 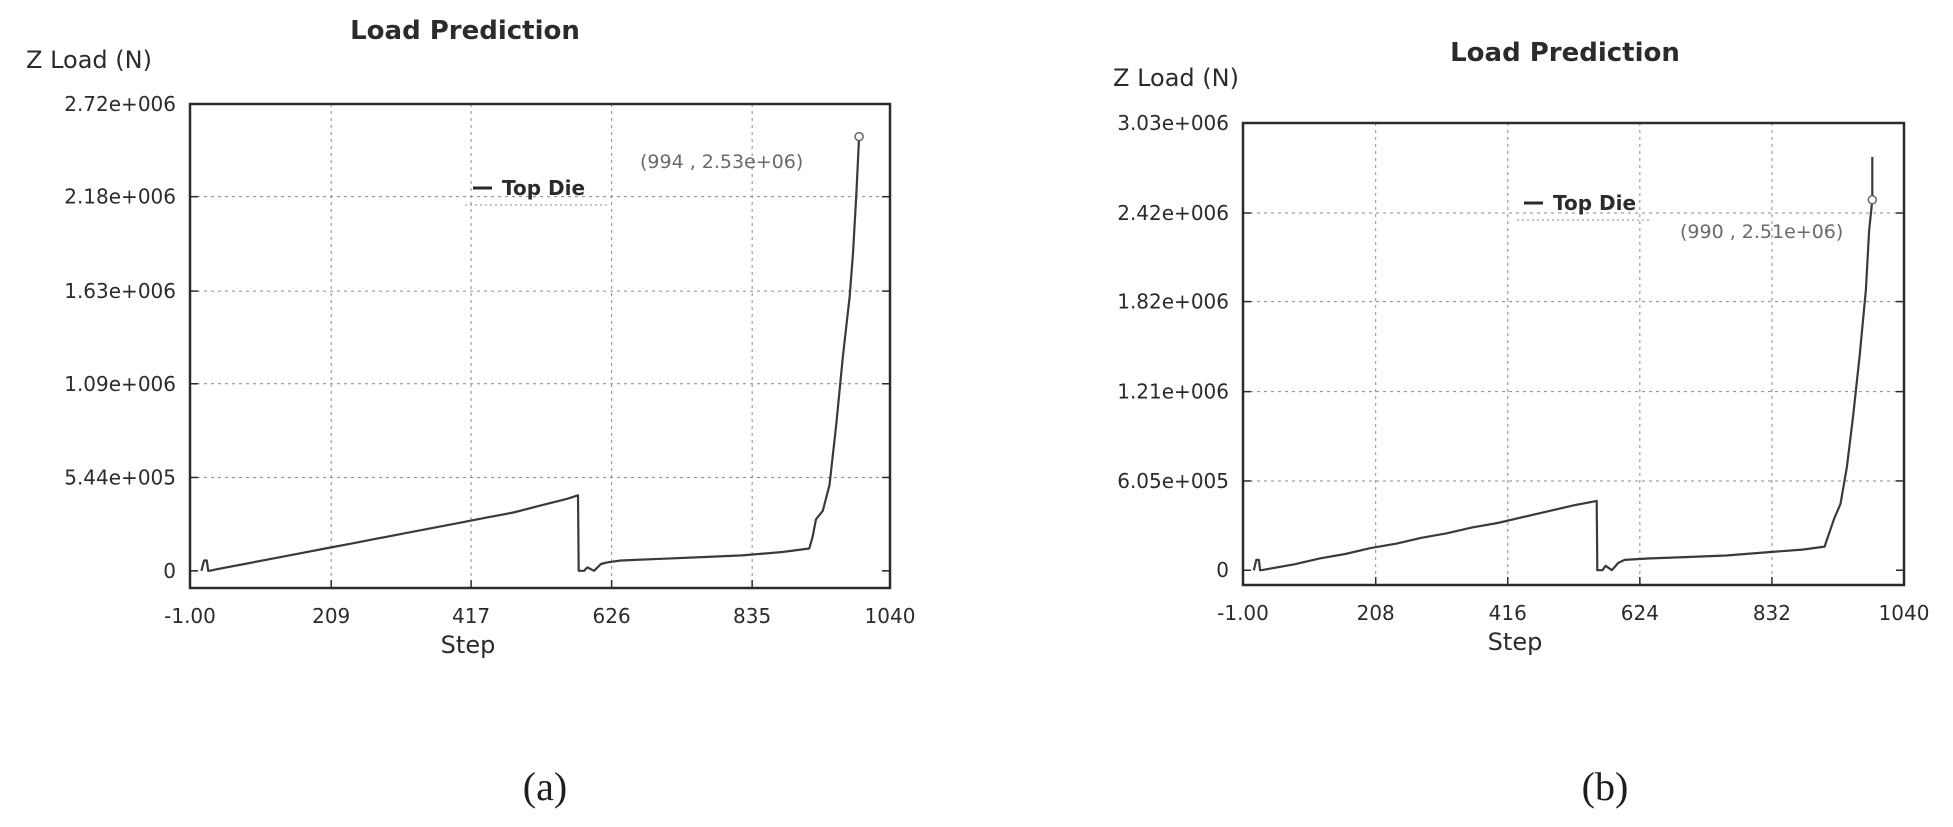 What do you see at coordinates (1173, 213) in the screenshot?
I see `chart-b-y-tick-label-4: 2.42e+006` at bounding box center [1173, 213].